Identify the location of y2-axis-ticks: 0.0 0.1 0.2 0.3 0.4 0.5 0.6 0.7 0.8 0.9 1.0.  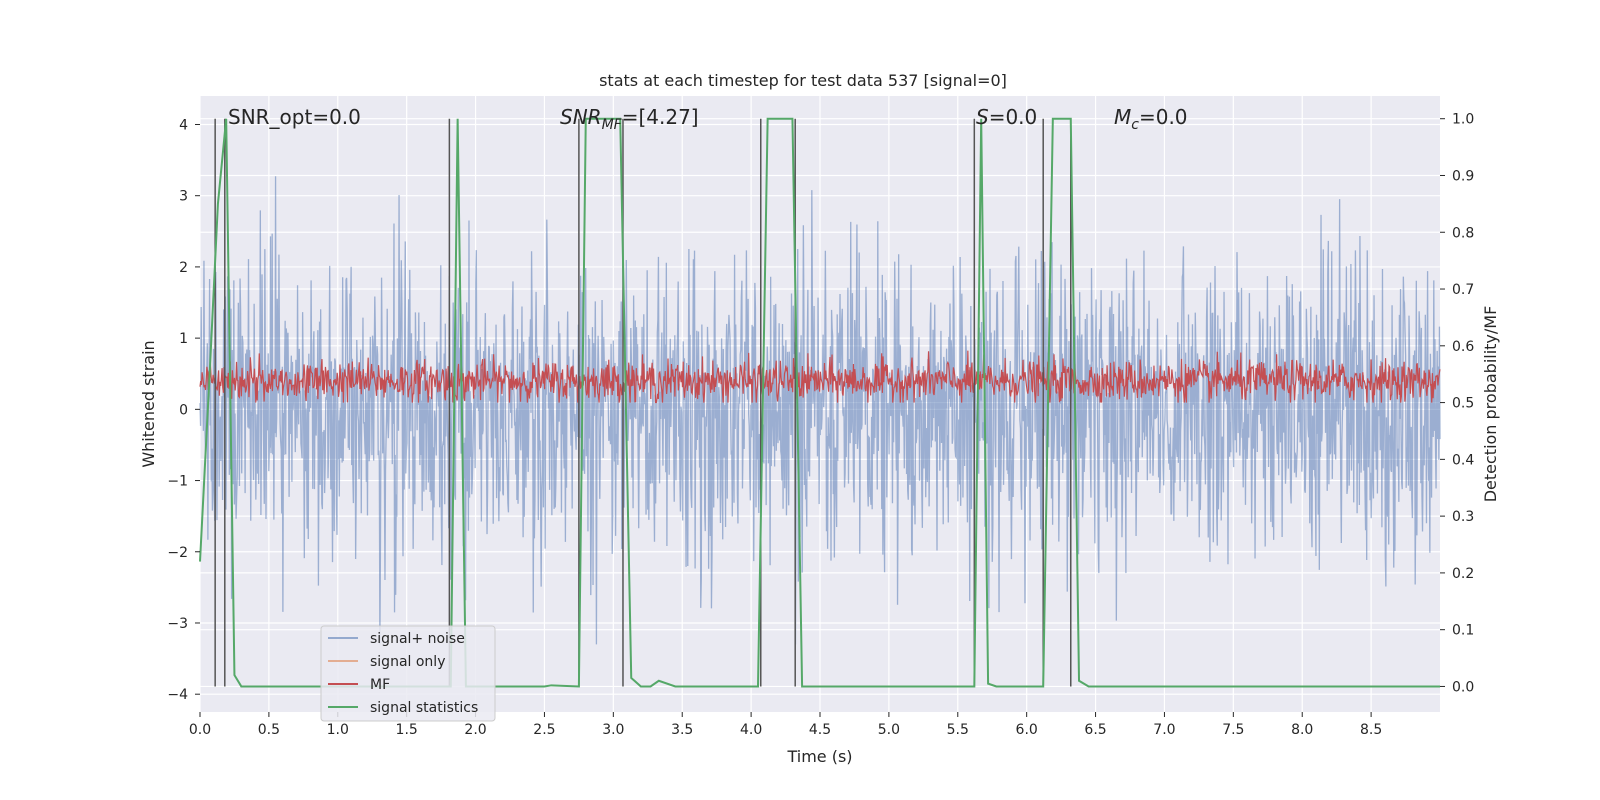
(1457, 403).